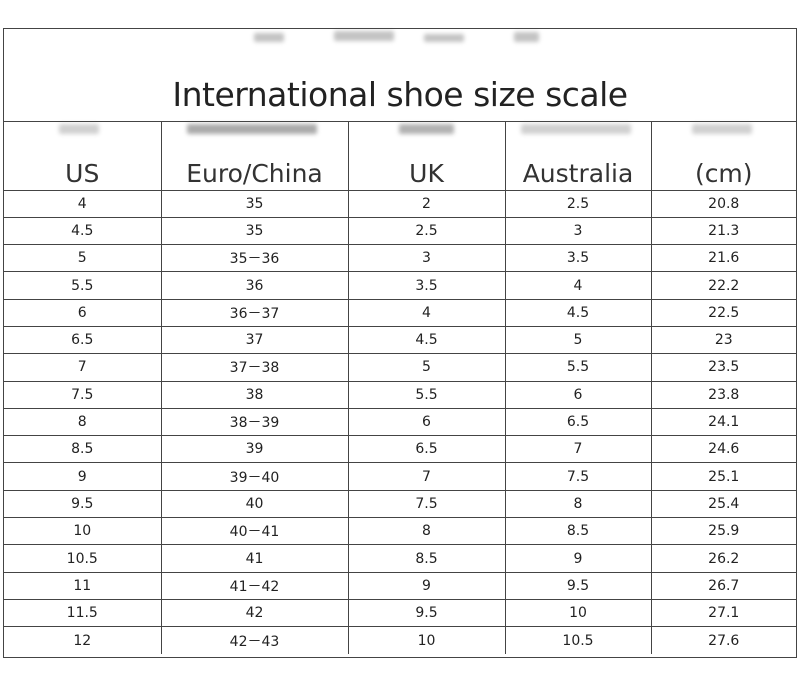 This screenshot has width=800, height=700. Describe the element at coordinates (83, 586) in the screenshot. I see `cell-us: 11` at that location.